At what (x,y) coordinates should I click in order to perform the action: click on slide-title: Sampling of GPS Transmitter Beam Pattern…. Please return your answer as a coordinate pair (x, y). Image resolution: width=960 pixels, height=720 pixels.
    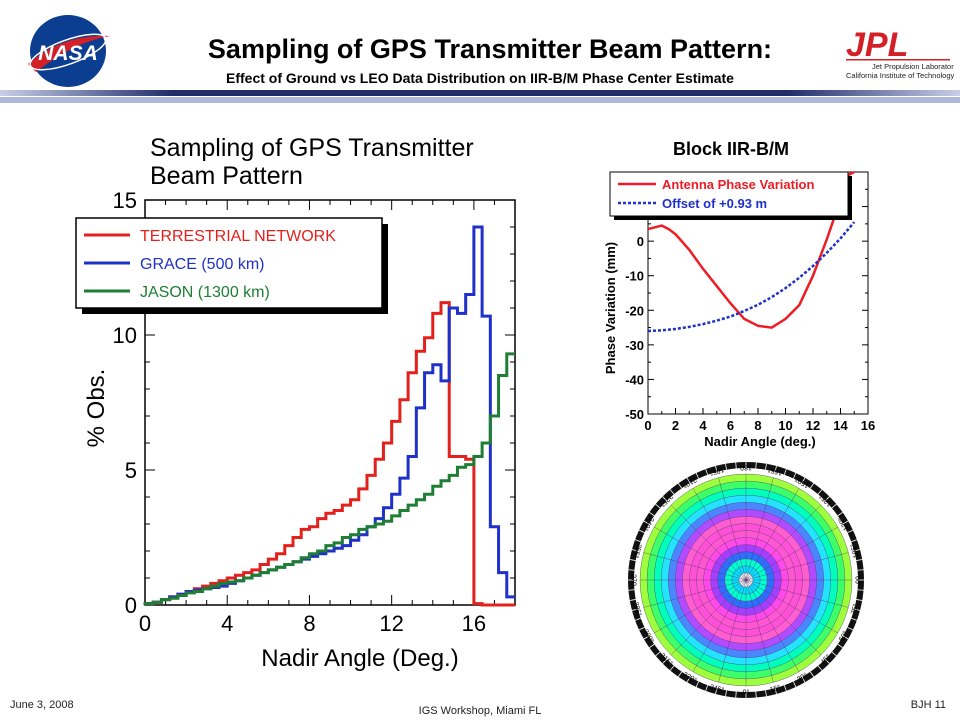
    Looking at the image, I should click on (490, 49).